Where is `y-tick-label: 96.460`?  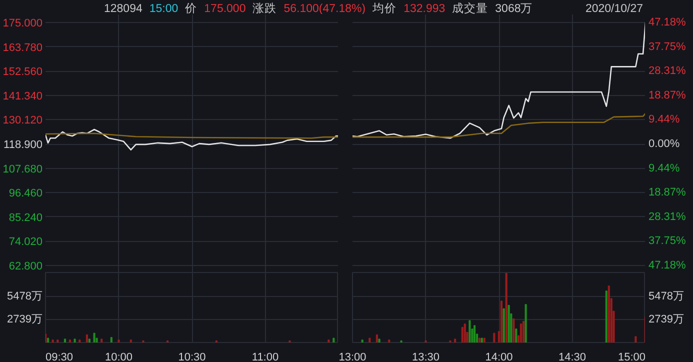
y-tick-label: 96.460 is located at coordinates (25, 194).